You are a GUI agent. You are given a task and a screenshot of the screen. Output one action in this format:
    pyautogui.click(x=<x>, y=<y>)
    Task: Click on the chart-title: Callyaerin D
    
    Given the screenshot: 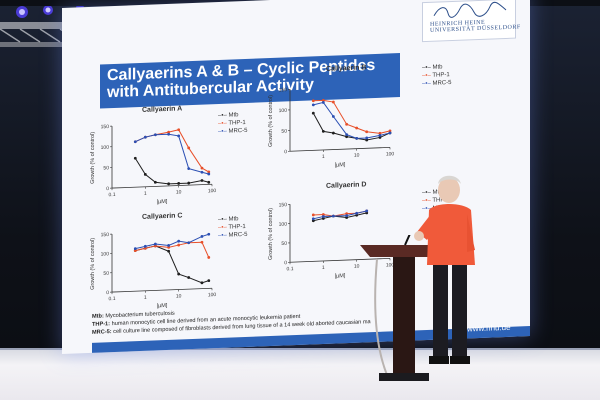 What is the action you would take?
    pyautogui.click(x=346, y=185)
    